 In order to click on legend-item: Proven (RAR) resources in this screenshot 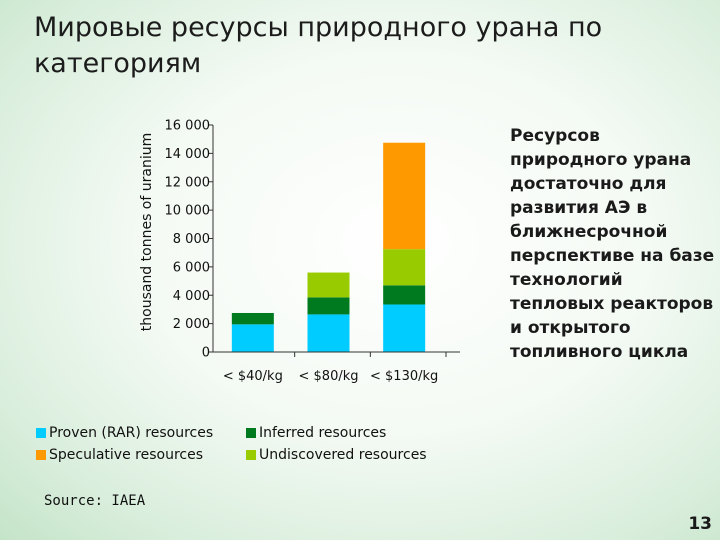, I will do `click(124, 433)`.